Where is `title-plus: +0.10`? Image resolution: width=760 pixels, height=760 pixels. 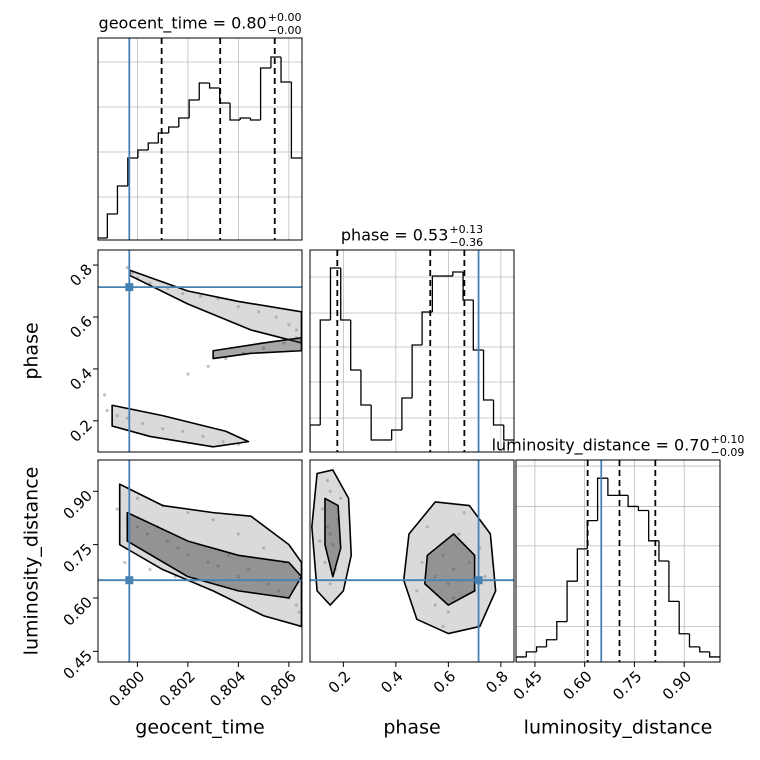
title-plus: +0.10 is located at coordinates (728, 439).